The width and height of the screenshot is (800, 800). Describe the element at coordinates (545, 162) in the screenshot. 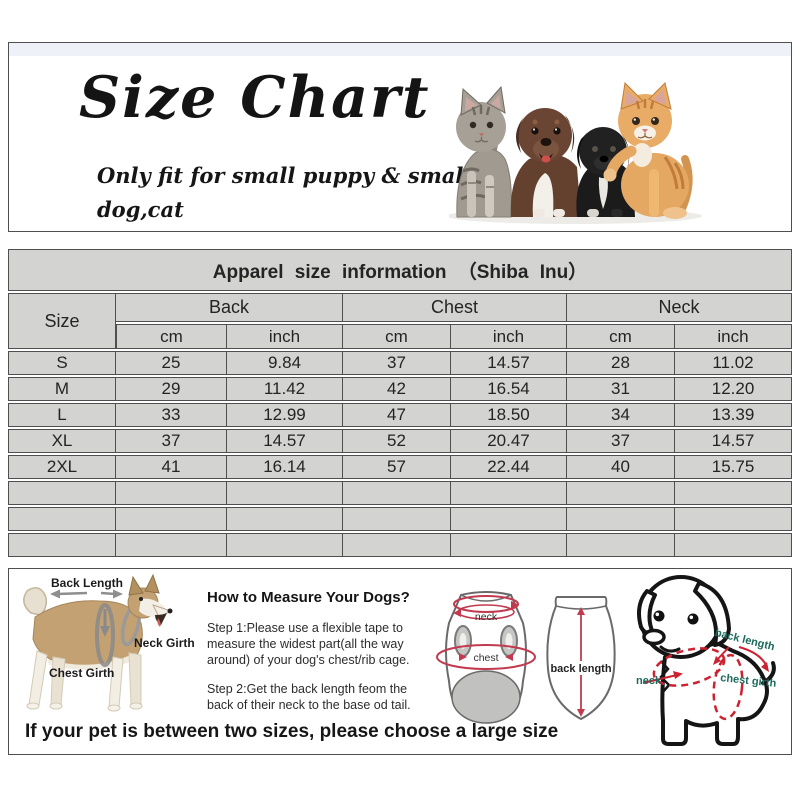

I see `brown-puppy-illustration` at that location.